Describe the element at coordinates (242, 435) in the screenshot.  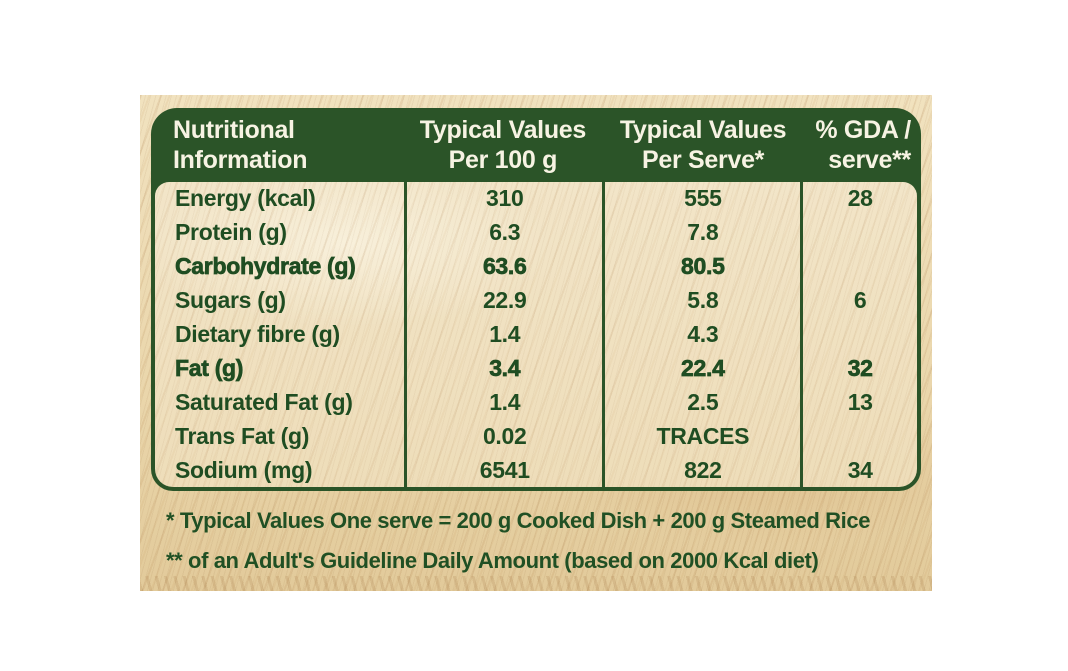
I see `row-label: Trans Fat (g)` at that location.